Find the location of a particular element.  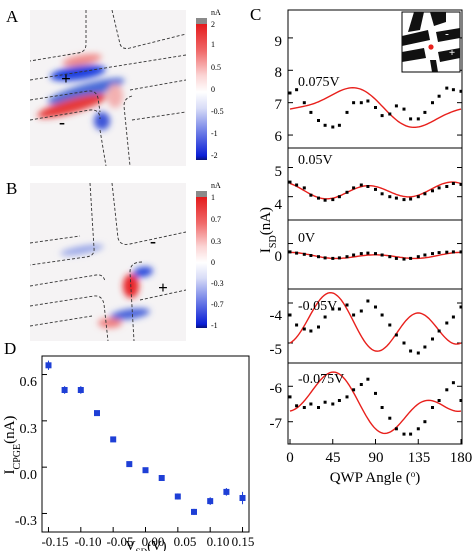

heatmap-b-lobes is located at coordinates (106, 286).